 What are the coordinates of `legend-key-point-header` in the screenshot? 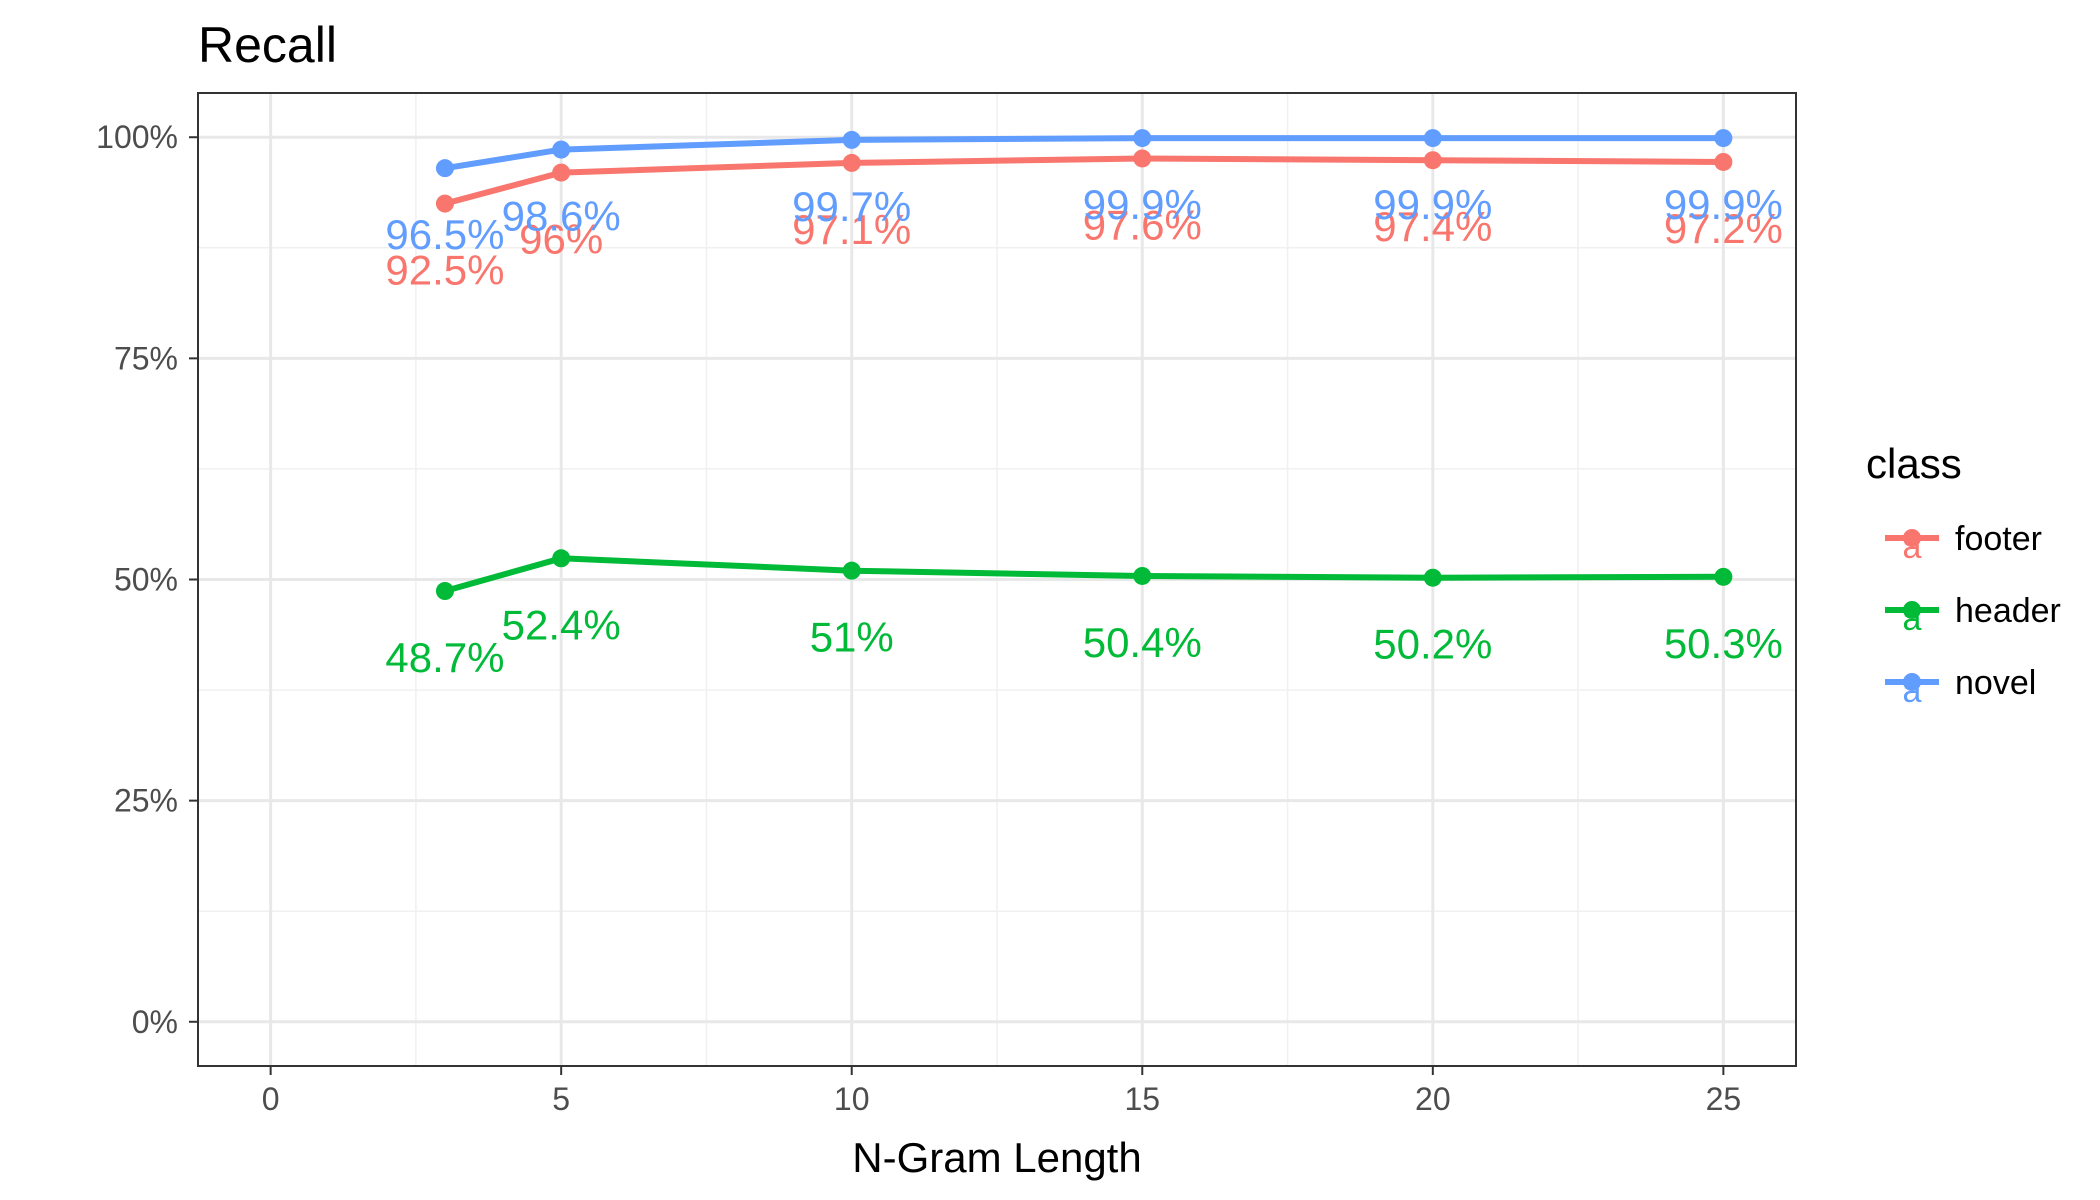 It's located at (1912, 610).